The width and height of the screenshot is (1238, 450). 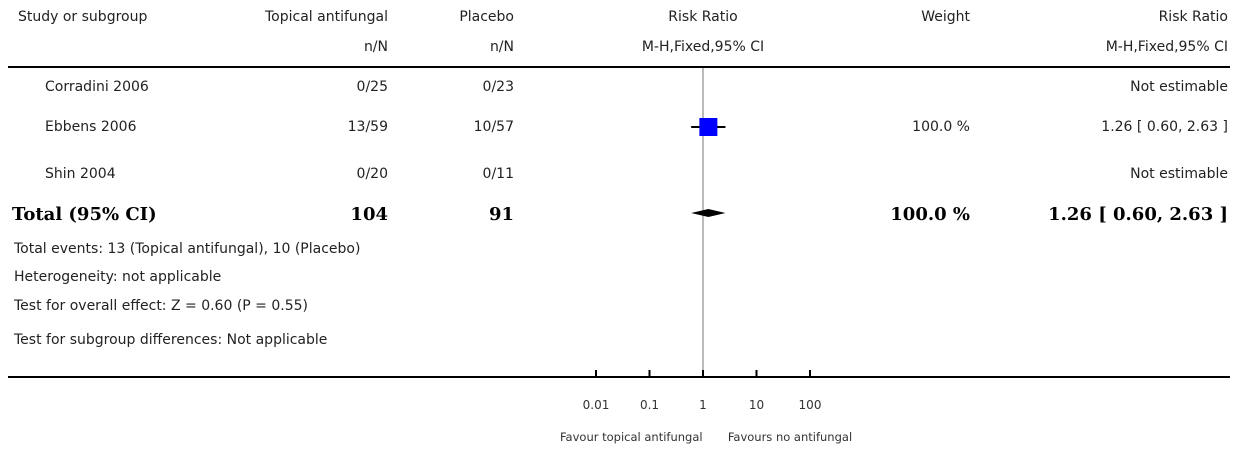 What do you see at coordinates (703, 17) in the screenshot?
I see `header-plot: Risk Ratio` at bounding box center [703, 17].